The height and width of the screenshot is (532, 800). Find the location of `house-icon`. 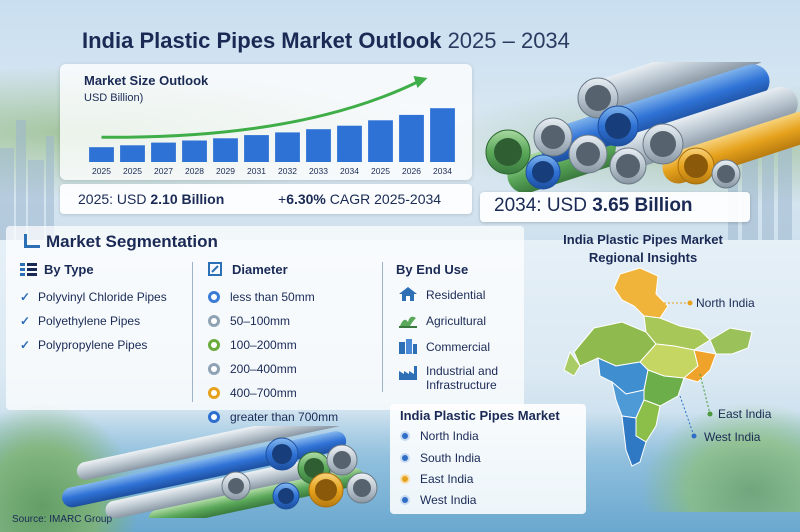

house-icon is located at coordinates (408, 294).